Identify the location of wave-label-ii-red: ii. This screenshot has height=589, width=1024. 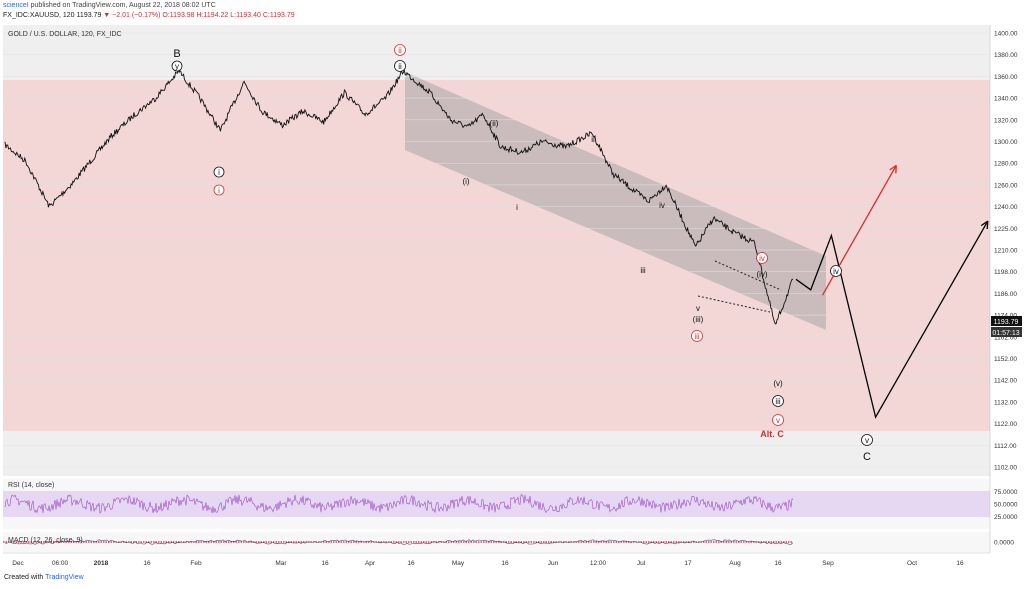
(400, 50).